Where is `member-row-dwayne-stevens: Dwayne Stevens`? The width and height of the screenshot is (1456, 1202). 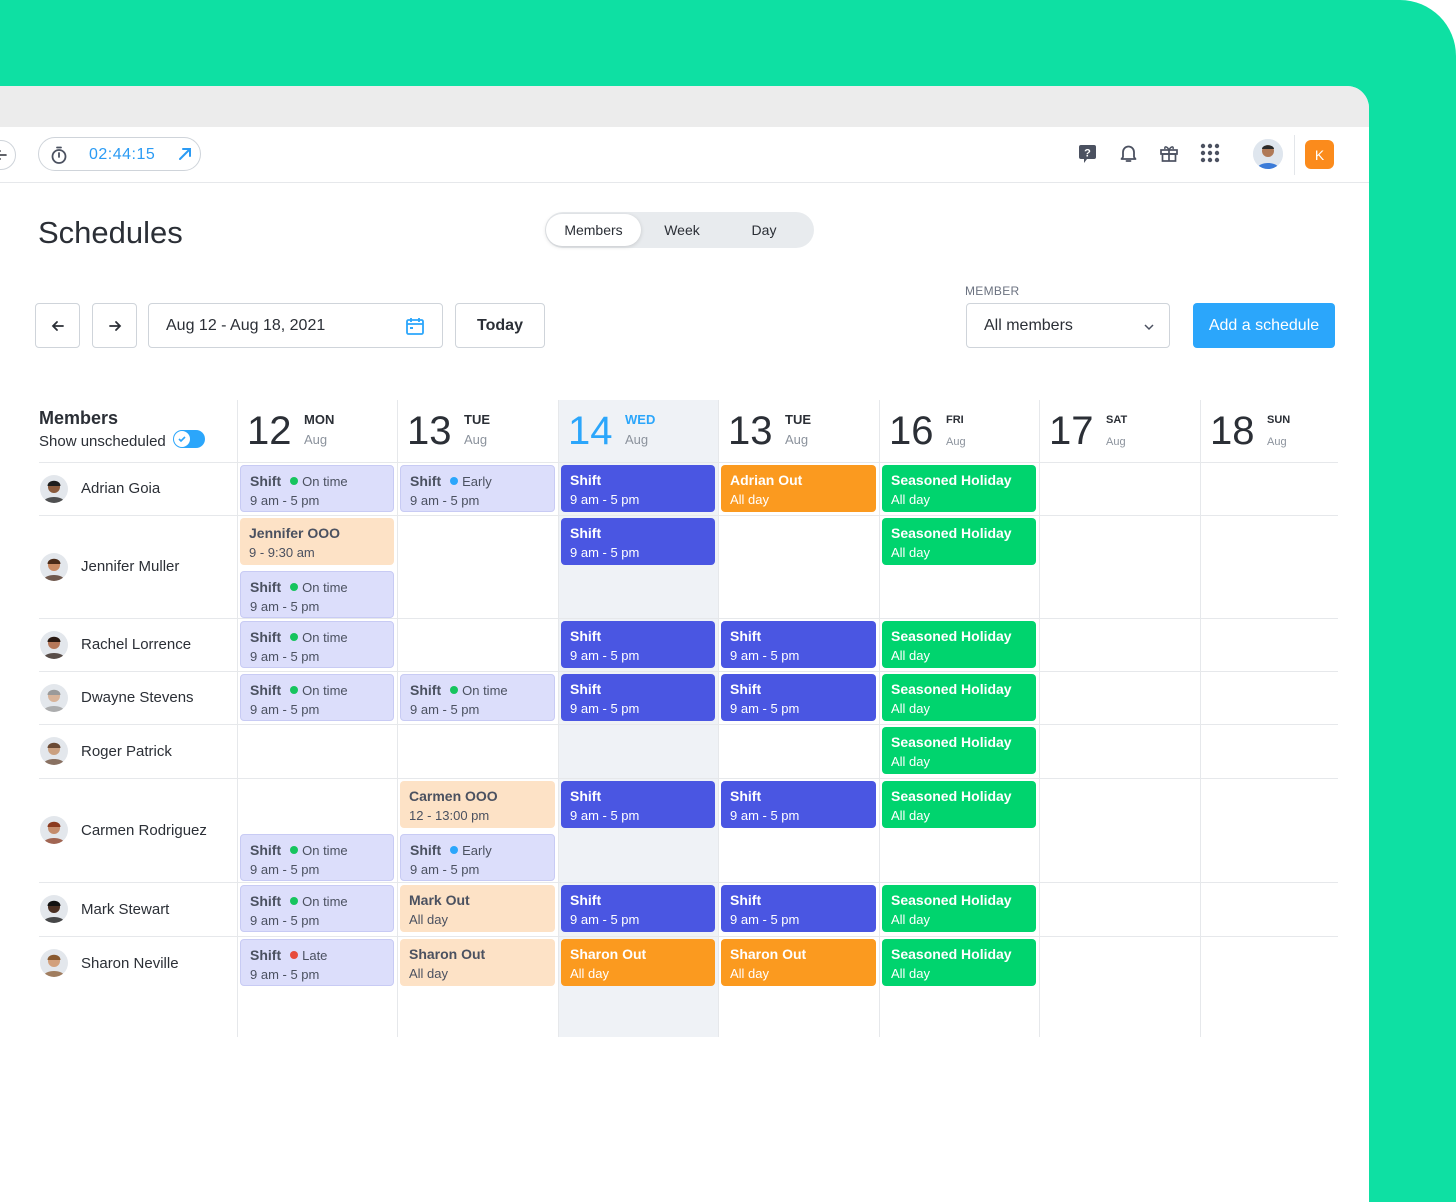 member-row-dwayne-stevens: Dwayne Stevens is located at coordinates (117, 697).